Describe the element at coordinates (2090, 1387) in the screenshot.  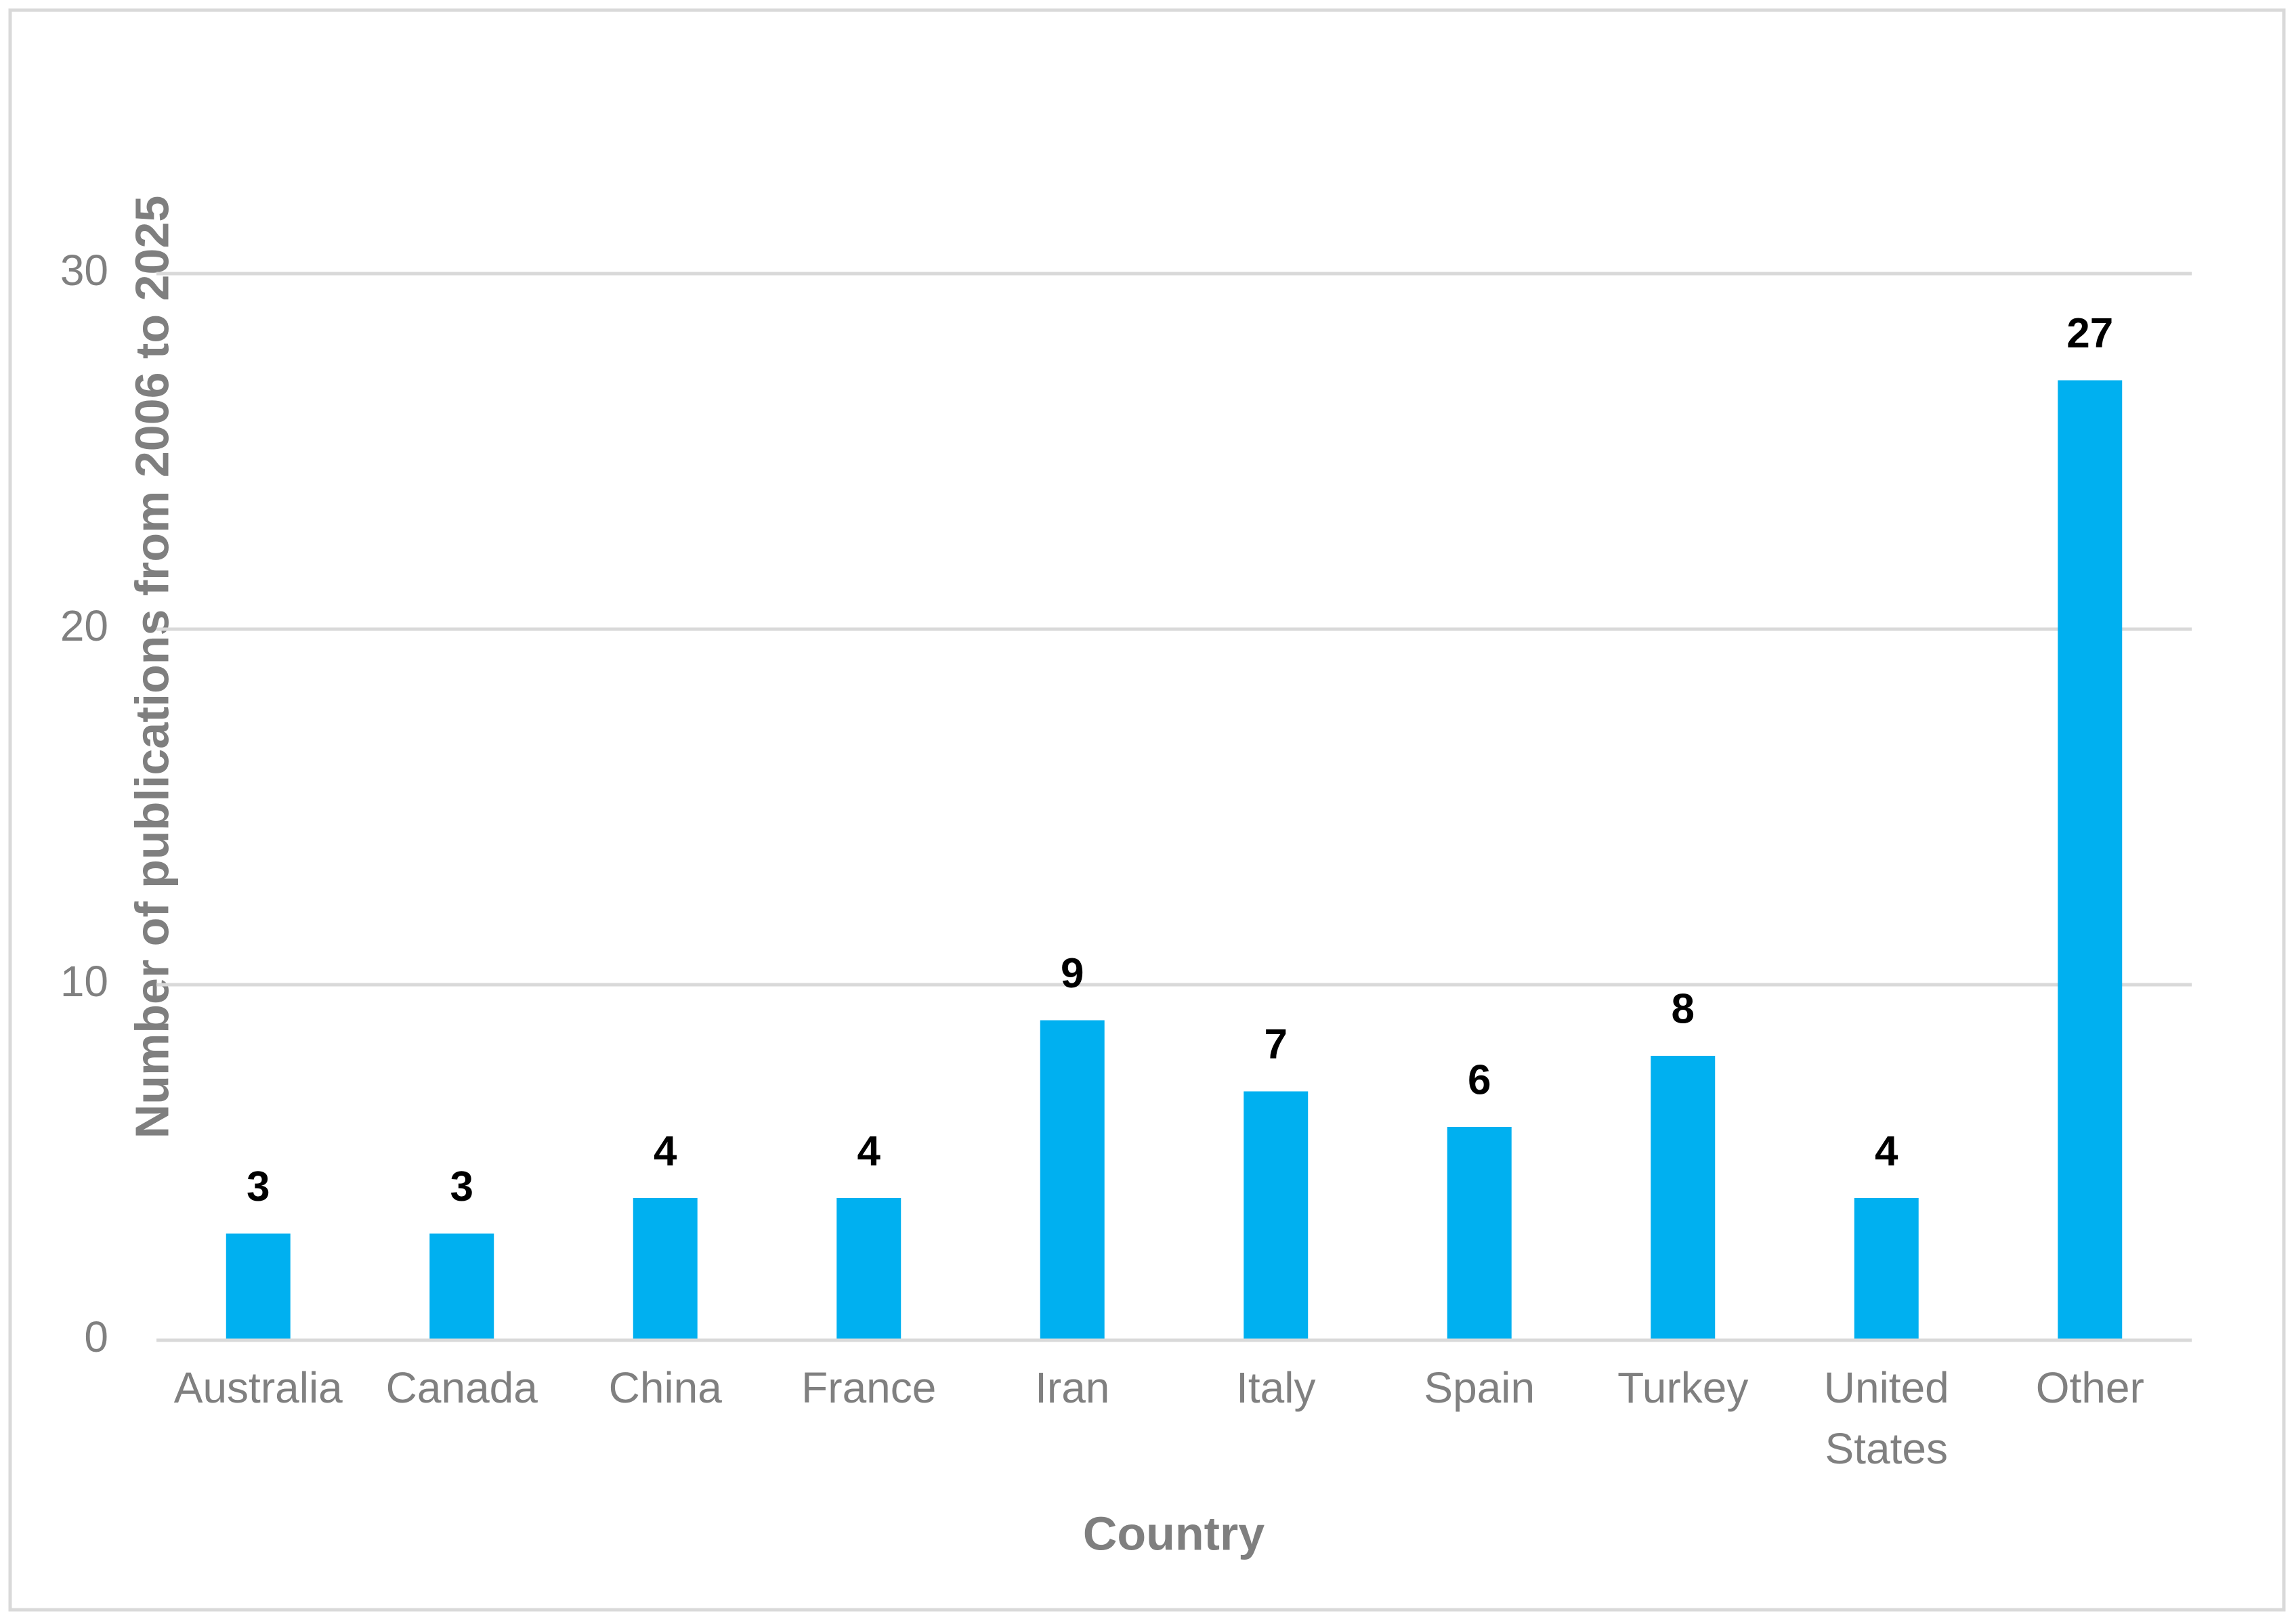
I see `x-tick-label: Other` at that location.